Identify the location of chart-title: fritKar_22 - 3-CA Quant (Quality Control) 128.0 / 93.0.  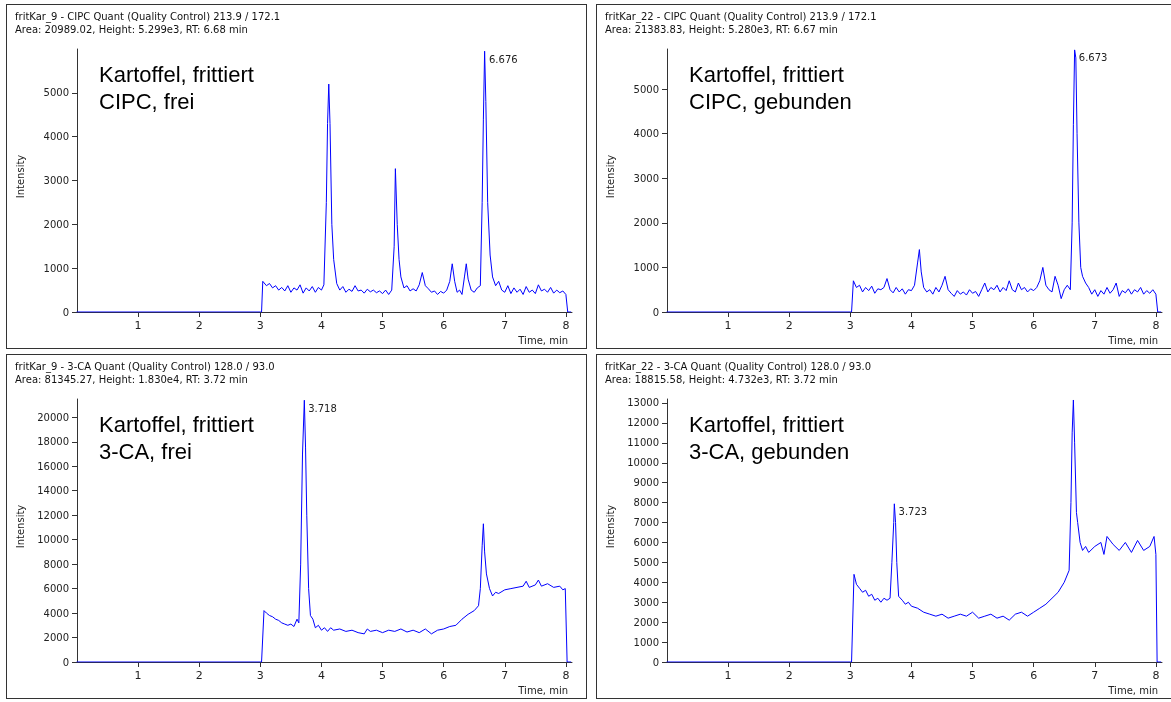
(738, 366).